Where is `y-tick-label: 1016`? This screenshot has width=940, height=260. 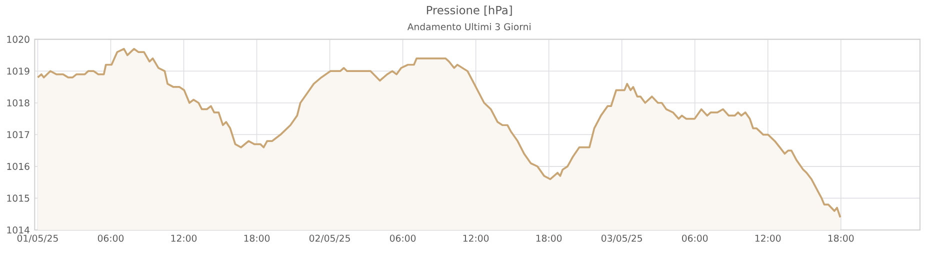 y-tick-label: 1016 is located at coordinates (18, 166).